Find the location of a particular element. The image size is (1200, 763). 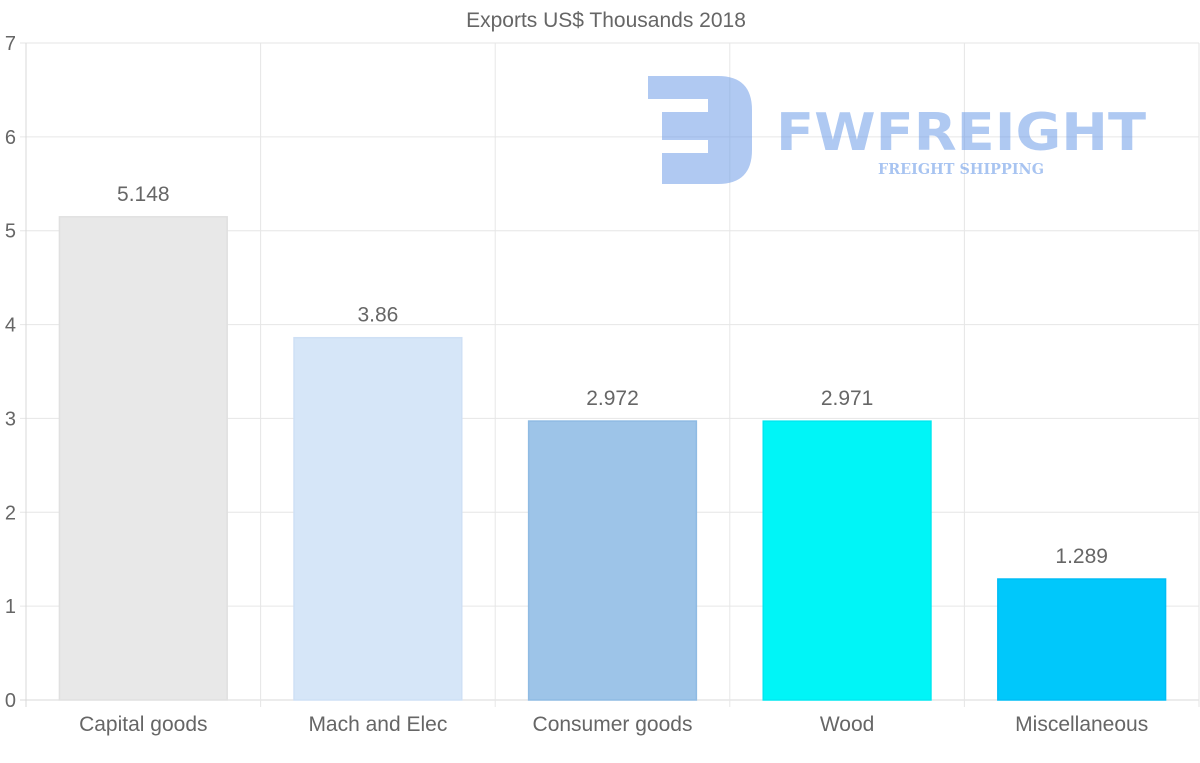

y-tick-label: 4 is located at coordinates (10, 326).